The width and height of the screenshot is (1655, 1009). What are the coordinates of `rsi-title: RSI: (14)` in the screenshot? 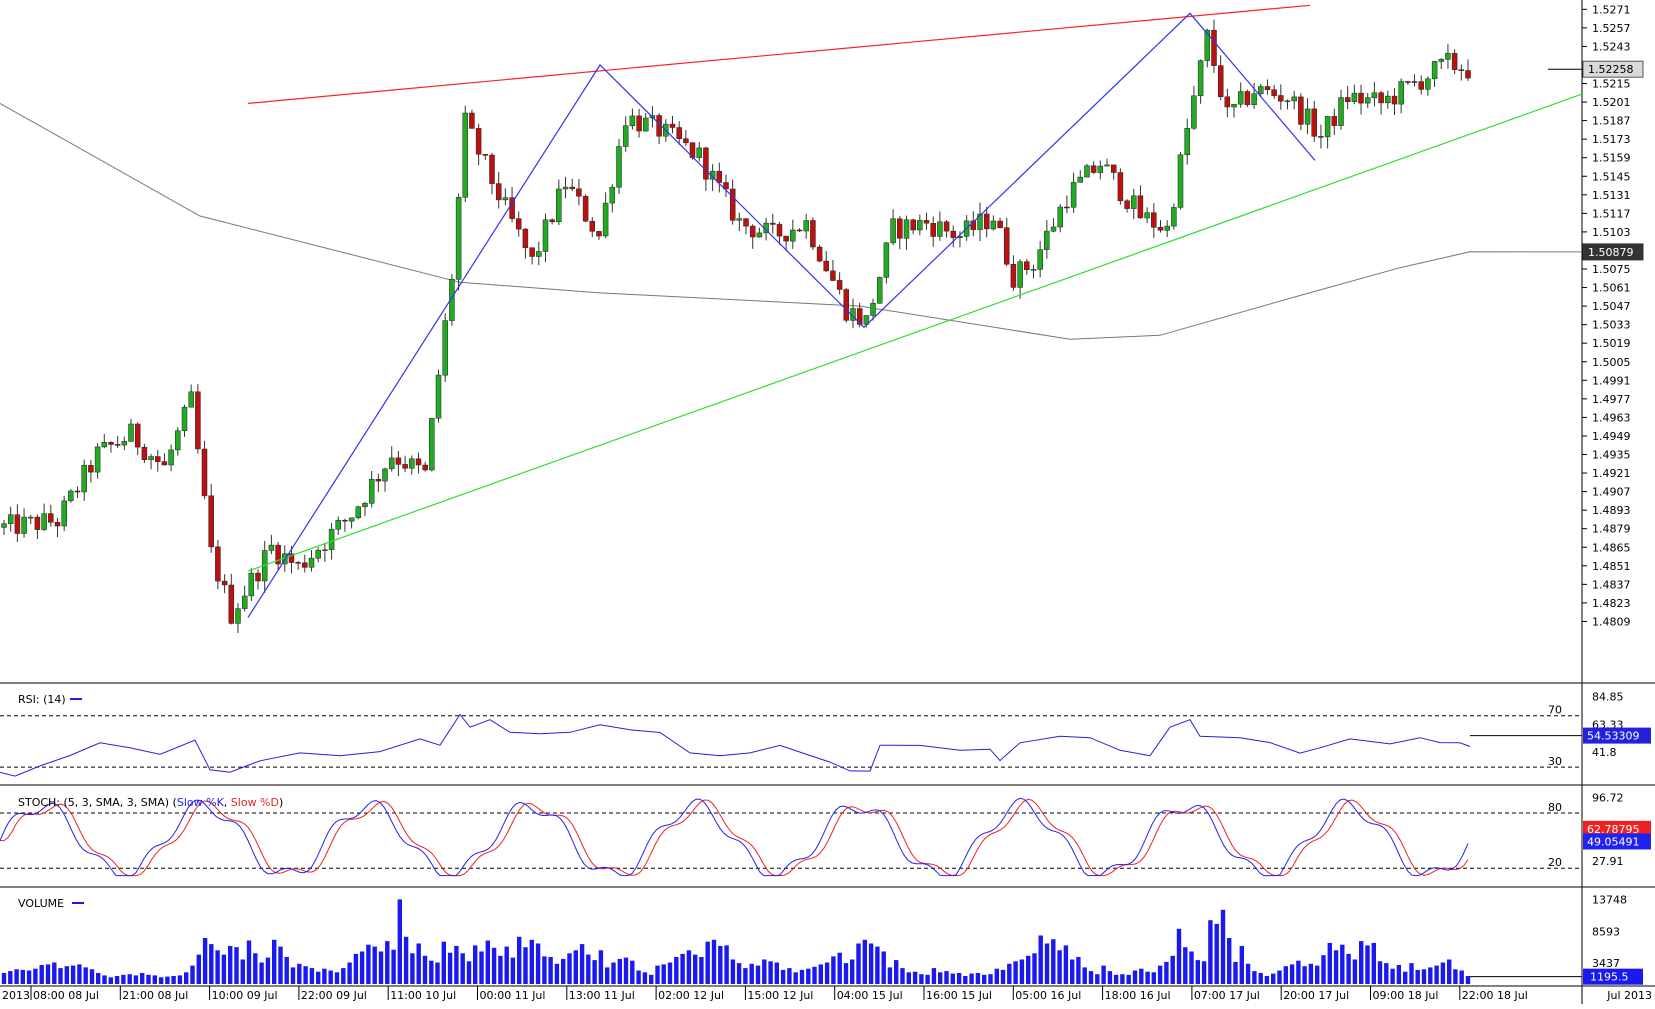 It's located at (42, 699).